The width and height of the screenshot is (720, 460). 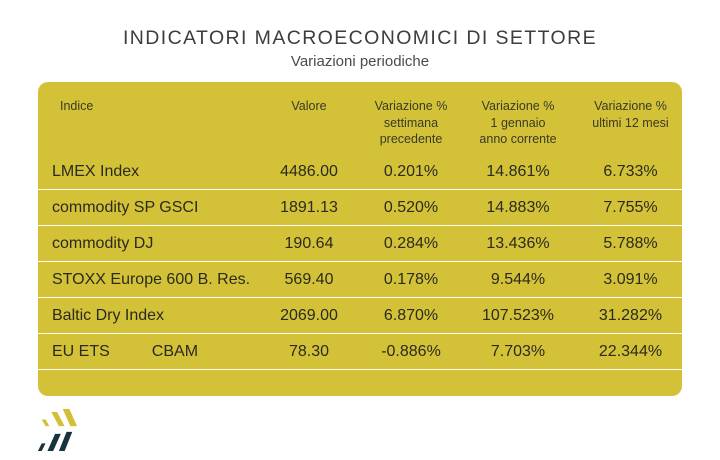 What do you see at coordinates (630, 207) in the screenshot?
I see `var-12-mesi-cell: 7.755%` at bounding box center [630, 207].